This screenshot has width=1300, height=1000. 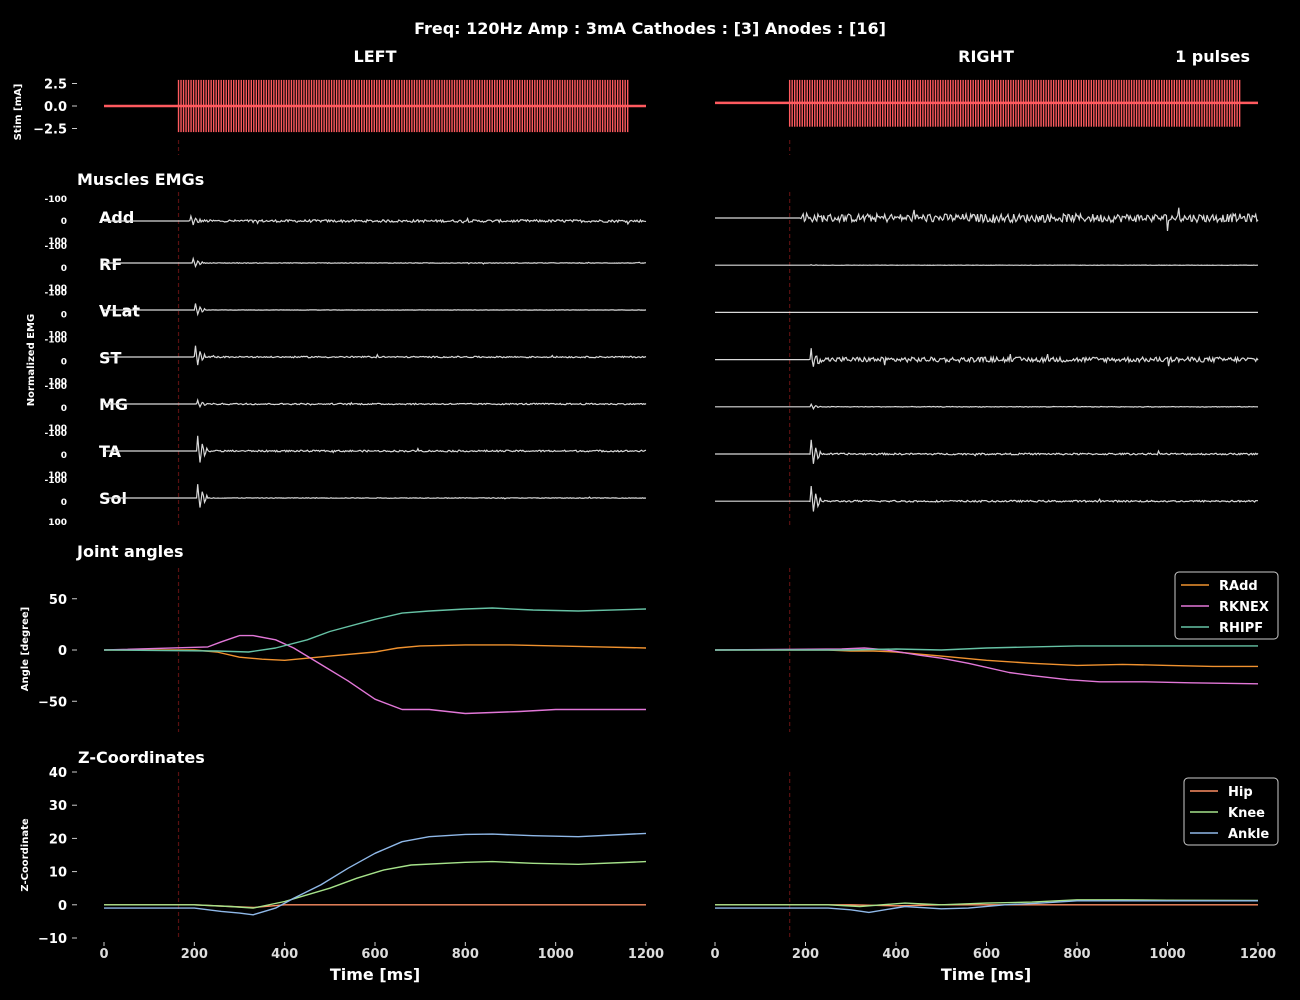 What do you see at coordinates (714, 954) in the screenshot?
I see `right-xtick-label: 0` at bounding box center [714, 954].